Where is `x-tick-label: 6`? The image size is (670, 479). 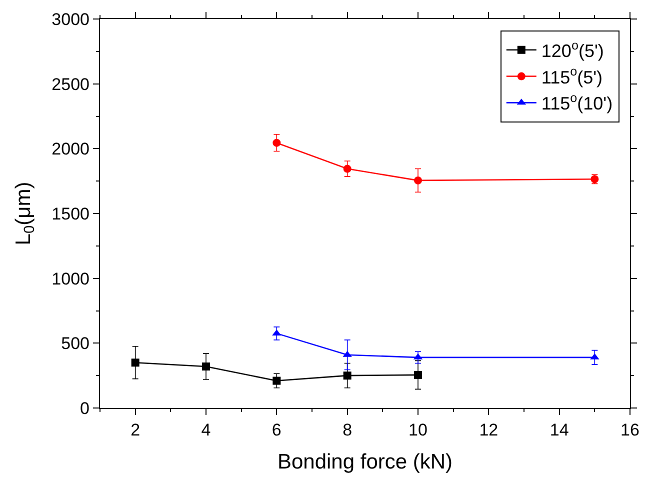
x-tick-label: 6 is located at coordinates (277, 430).